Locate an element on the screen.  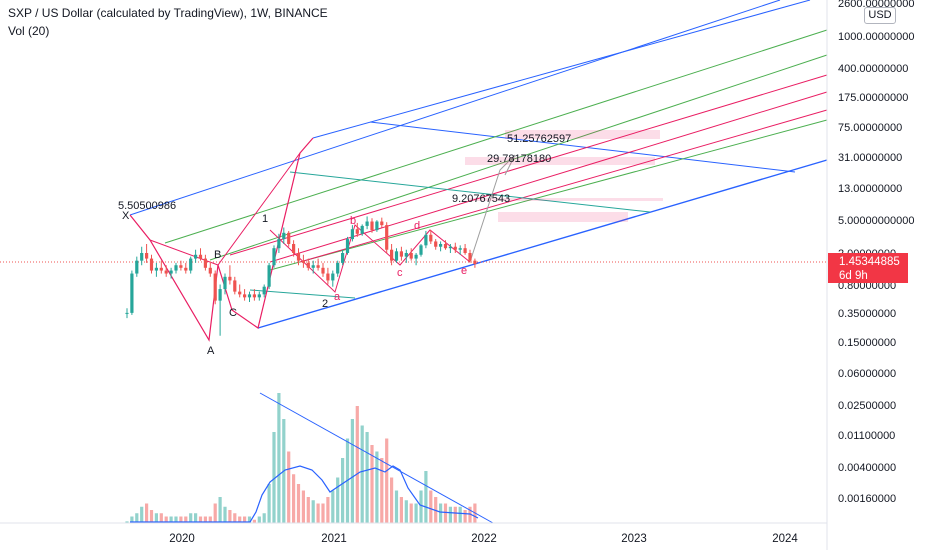
wave-label: d is located at coordinates (417, 226).